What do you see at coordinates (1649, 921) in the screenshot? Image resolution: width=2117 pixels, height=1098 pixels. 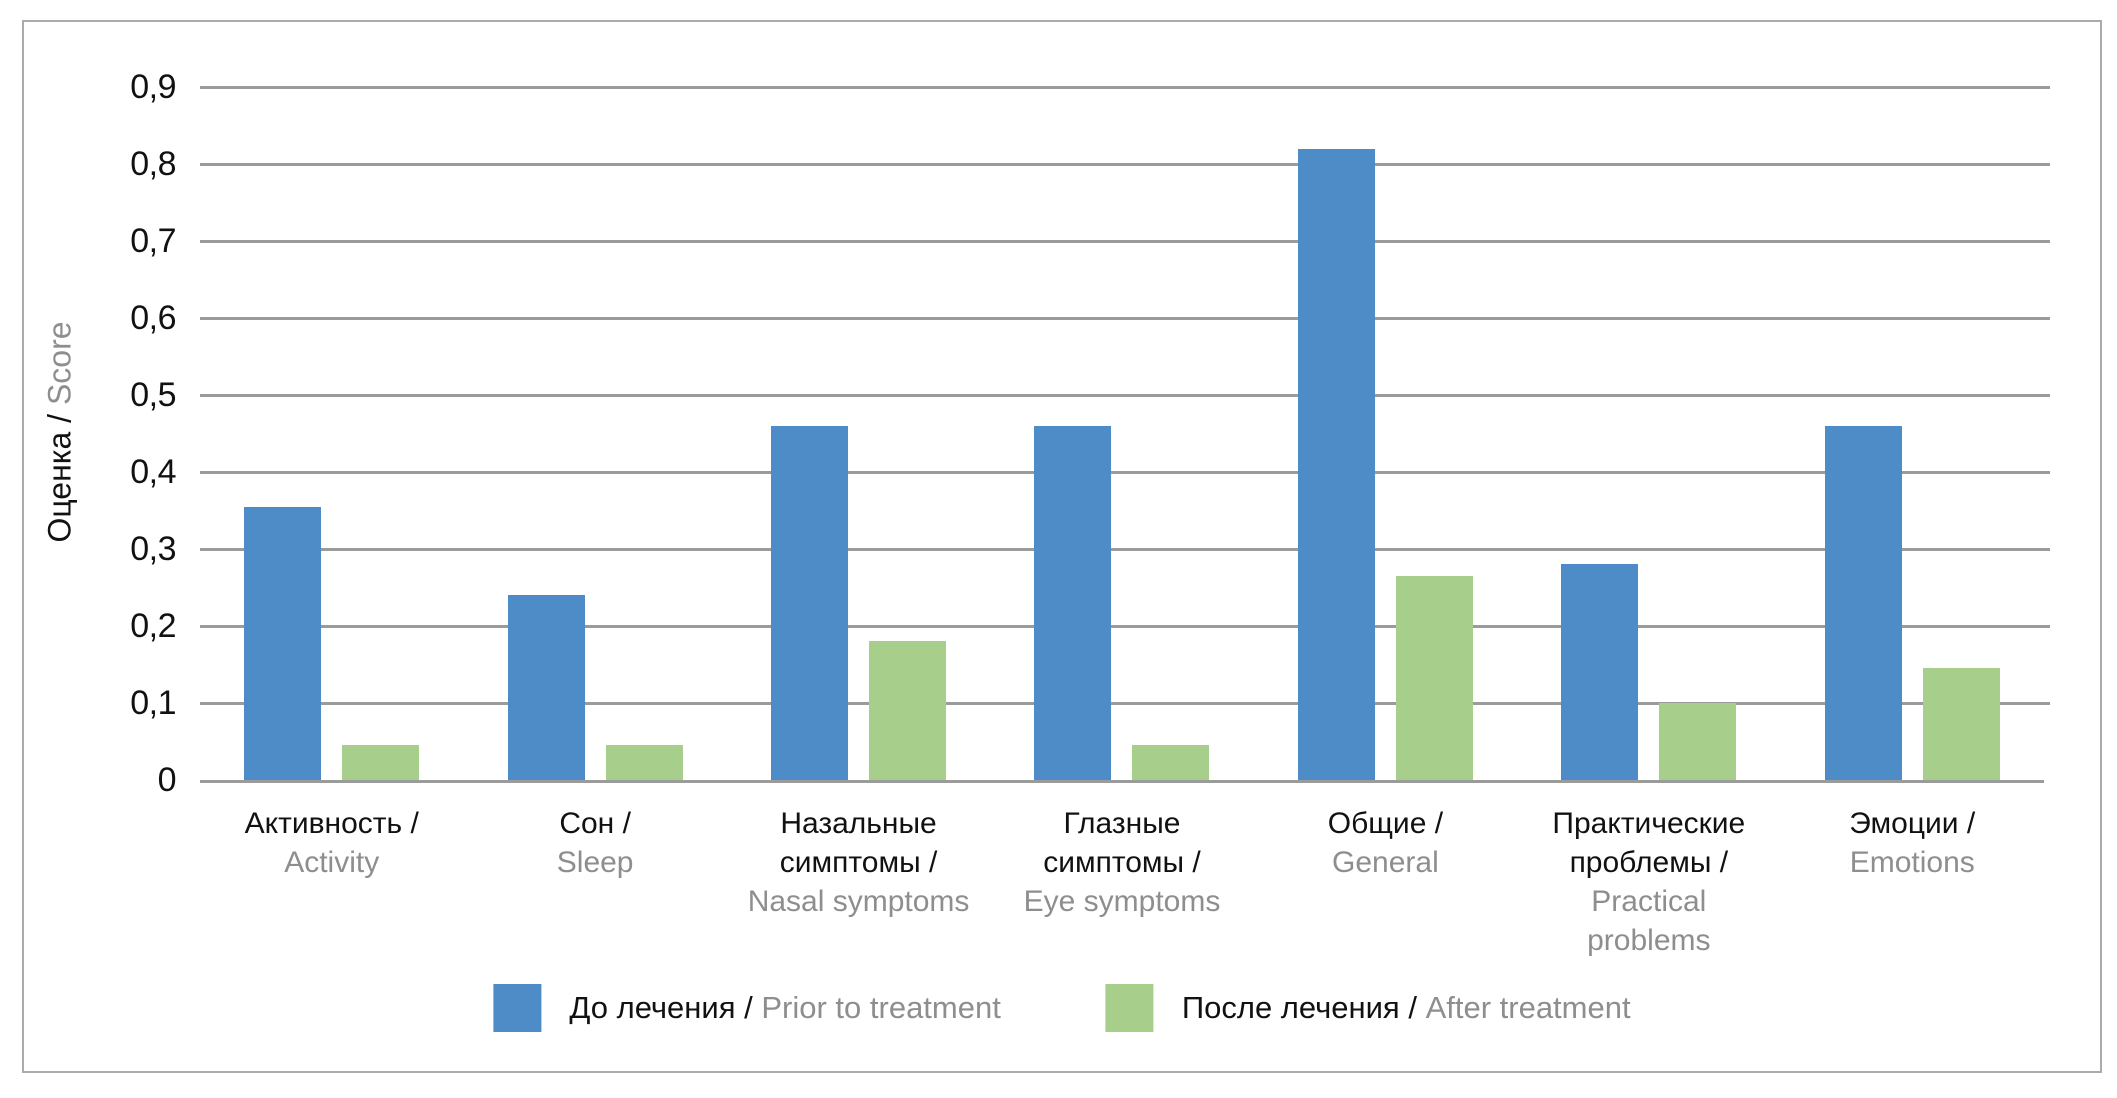 I see `category-label-en: Practical problems` at bounding box center [1649, 921].